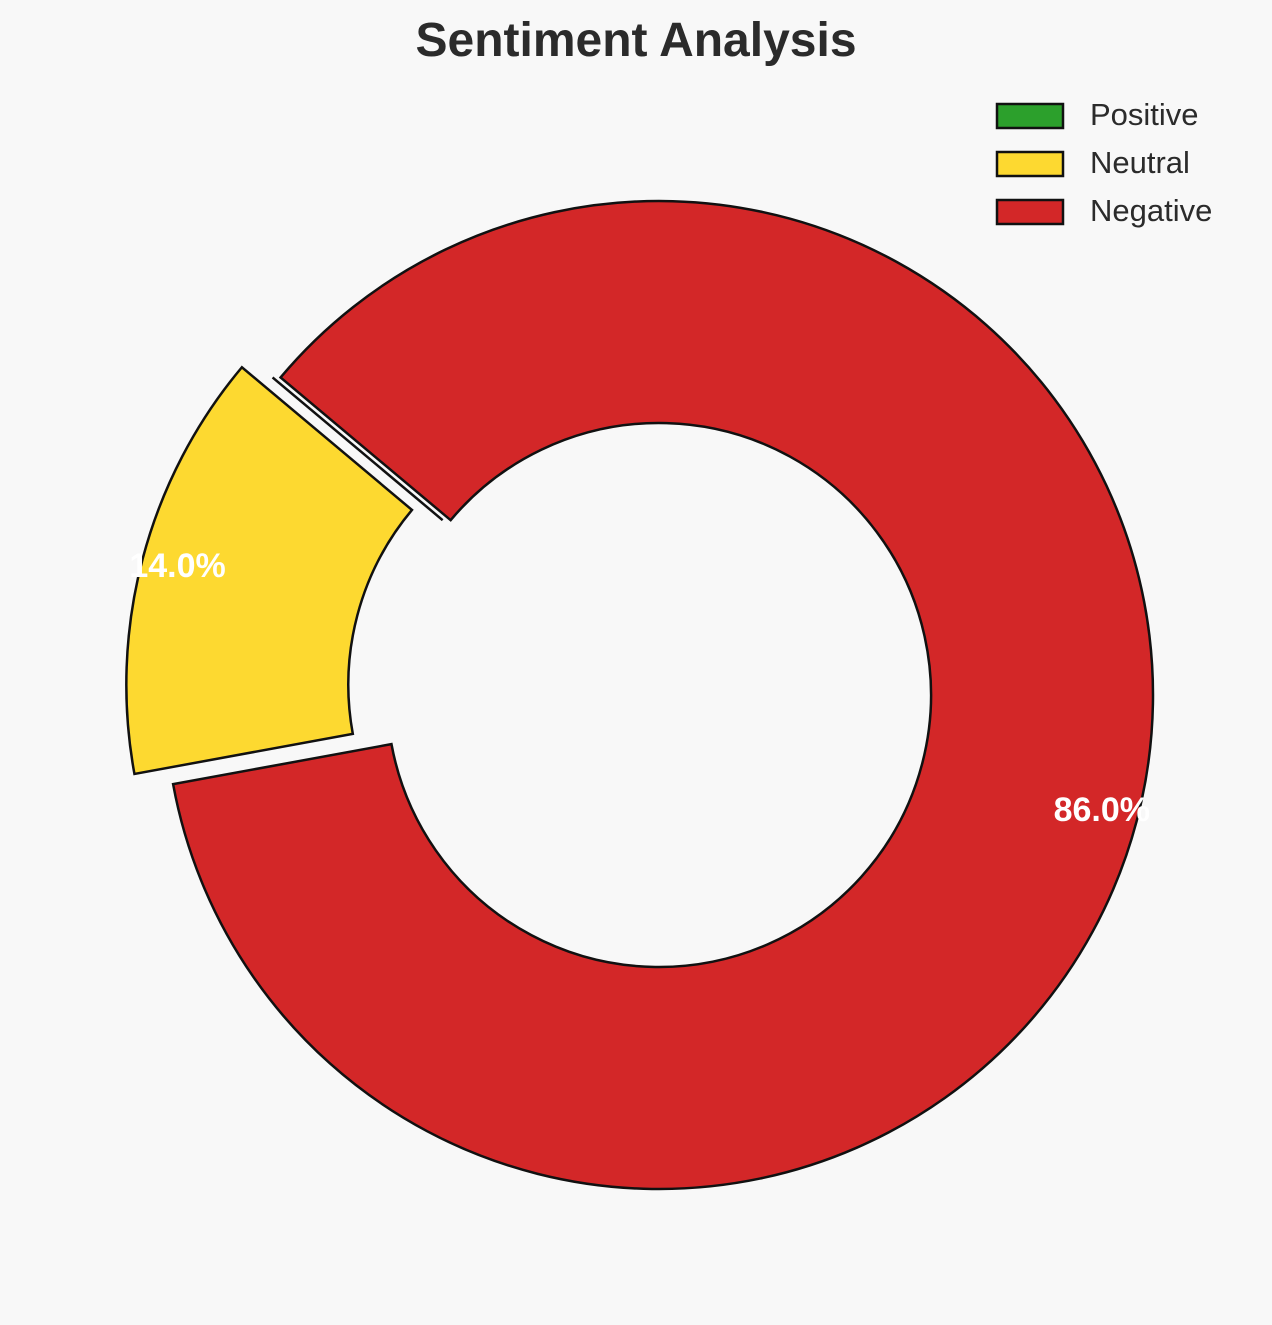  I want to click on legend-label-neutral: Neutral, so click(1140, 162).